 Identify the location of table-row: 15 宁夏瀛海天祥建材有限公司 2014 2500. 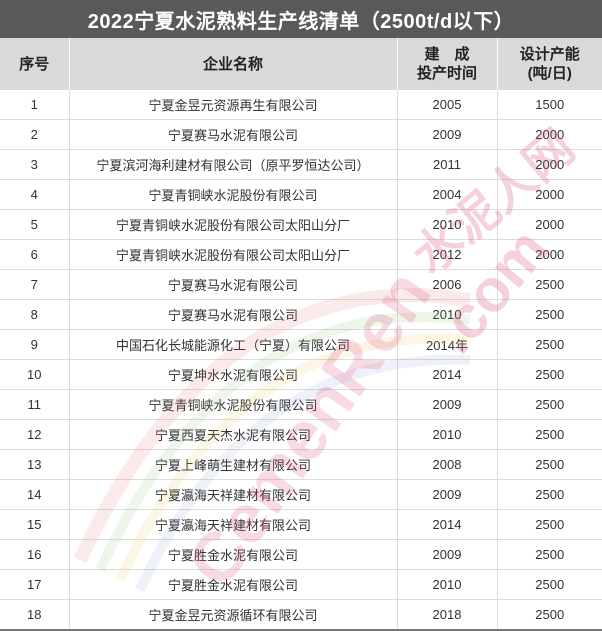
(301, 524).